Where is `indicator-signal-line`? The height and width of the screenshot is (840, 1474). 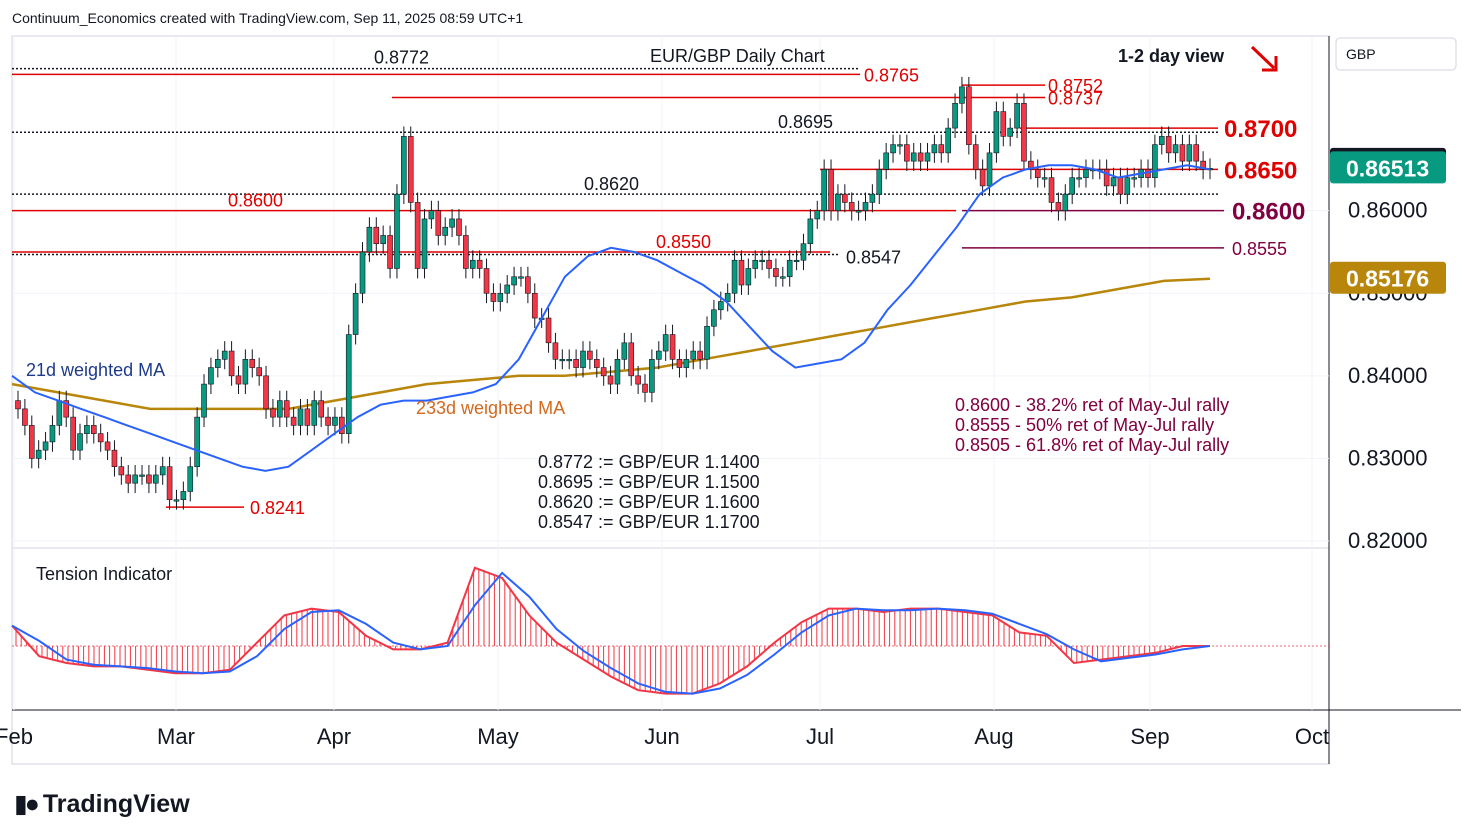 indicator-signal-line is located at coordinates (611, 633).